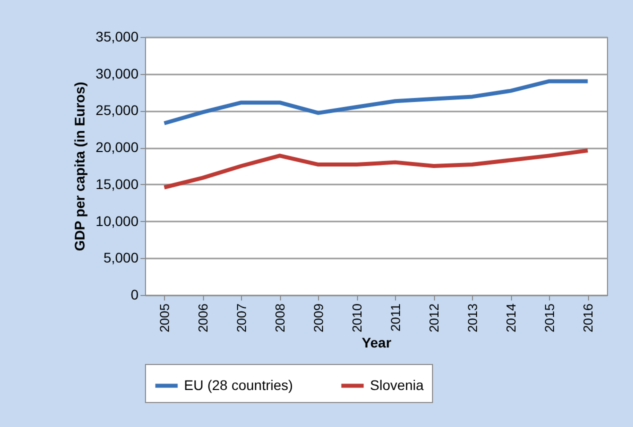 This screenshot has width=633, height=427. I want to click on x-tick-label: 2007, so click(241, 318).